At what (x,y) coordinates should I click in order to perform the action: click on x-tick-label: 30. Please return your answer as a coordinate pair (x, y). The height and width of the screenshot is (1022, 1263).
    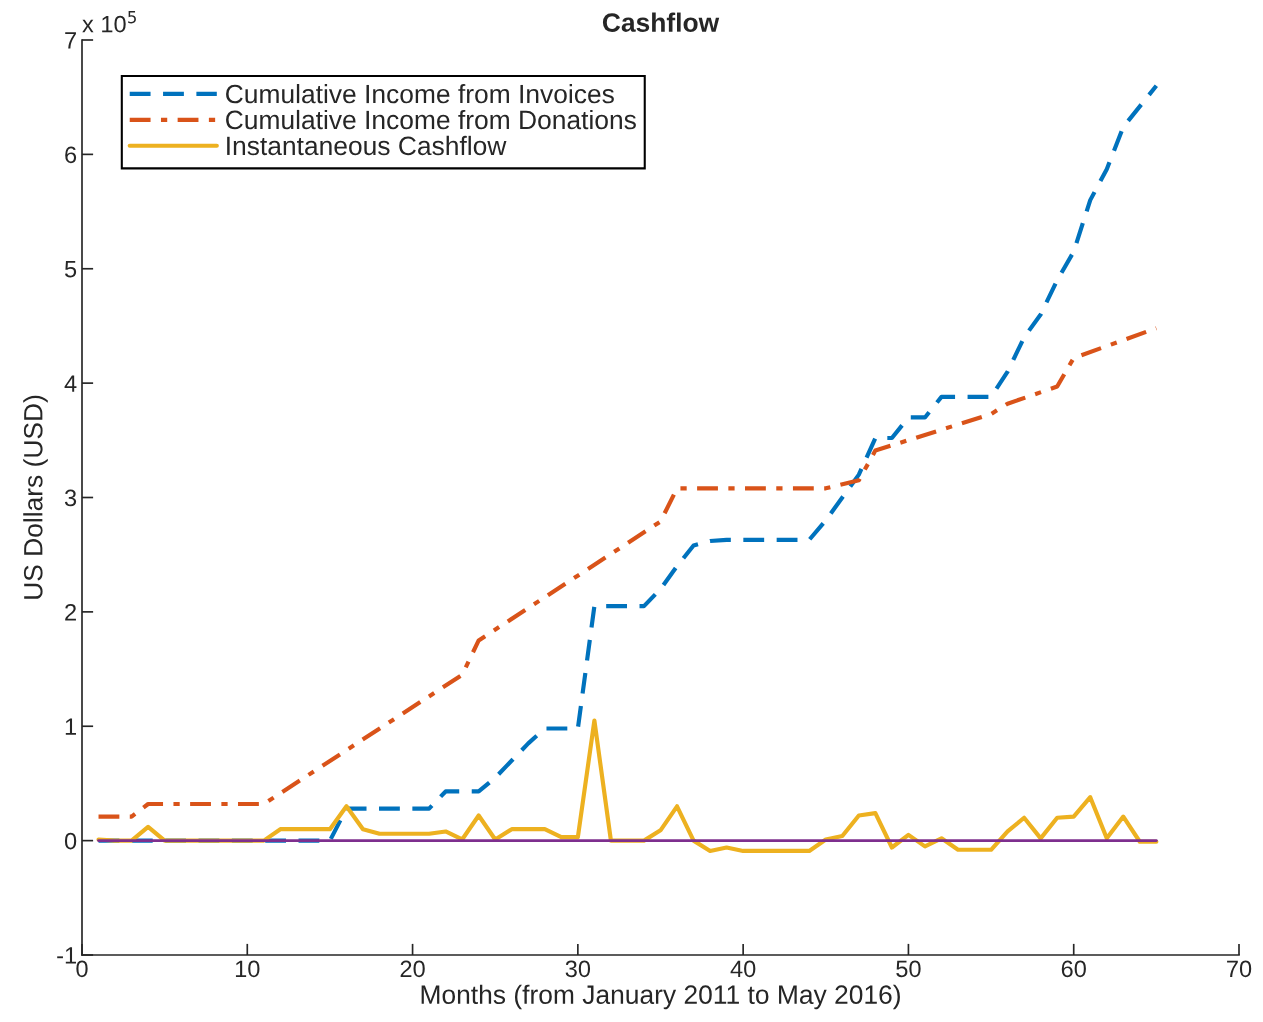
    Looking at the image, I should click on (578, 969).